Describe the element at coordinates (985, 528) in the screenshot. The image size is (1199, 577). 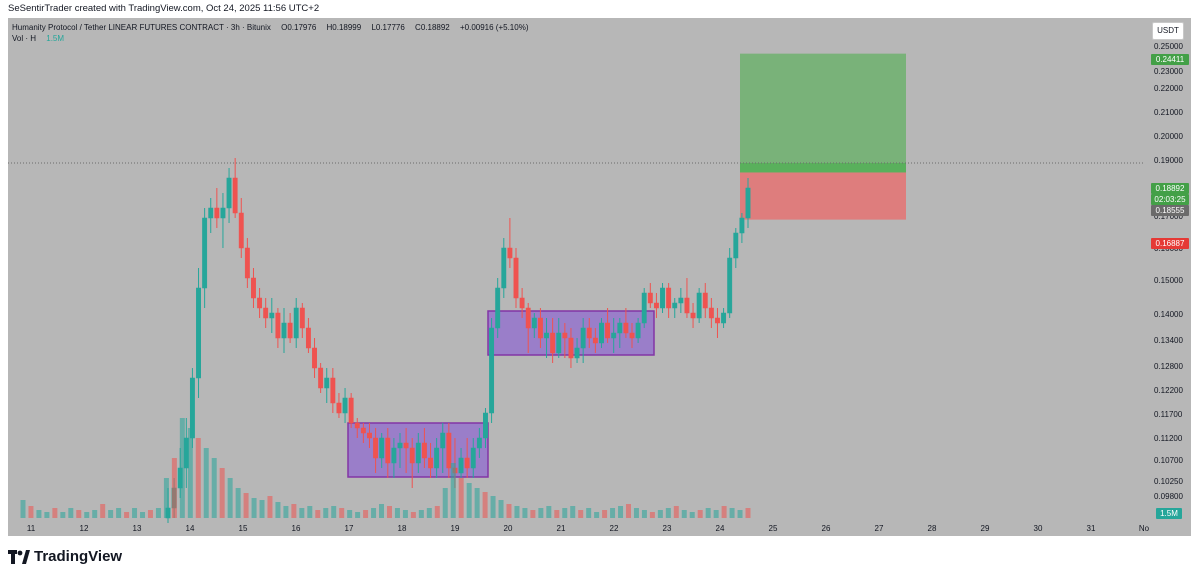
I see `x-tick-label: 29` at that location.